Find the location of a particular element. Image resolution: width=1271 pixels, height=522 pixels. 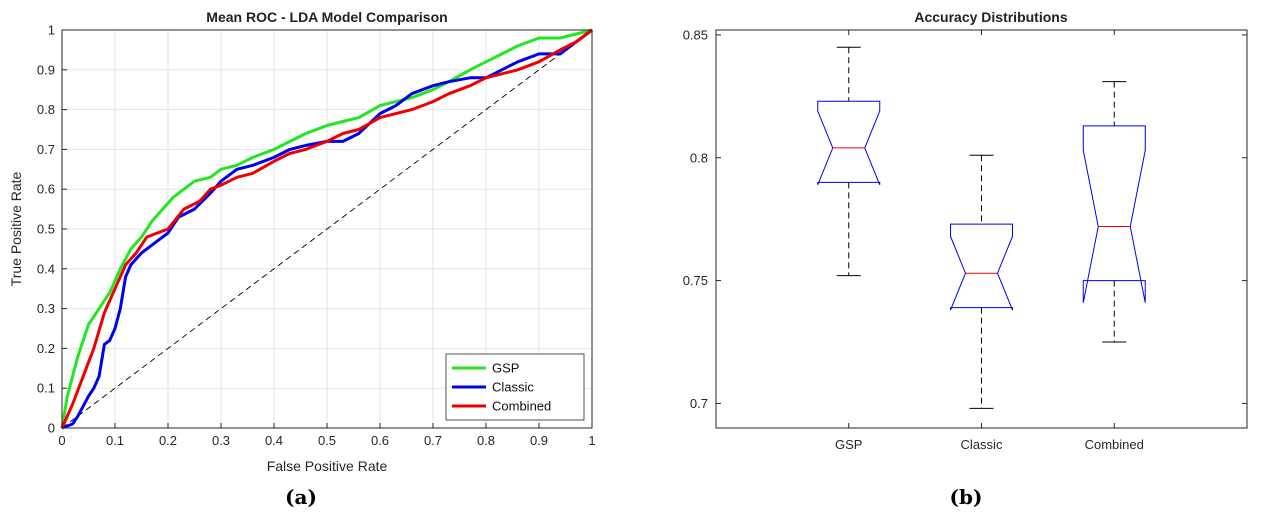

boxplot-box-classic is located at coordinates (981, 281).